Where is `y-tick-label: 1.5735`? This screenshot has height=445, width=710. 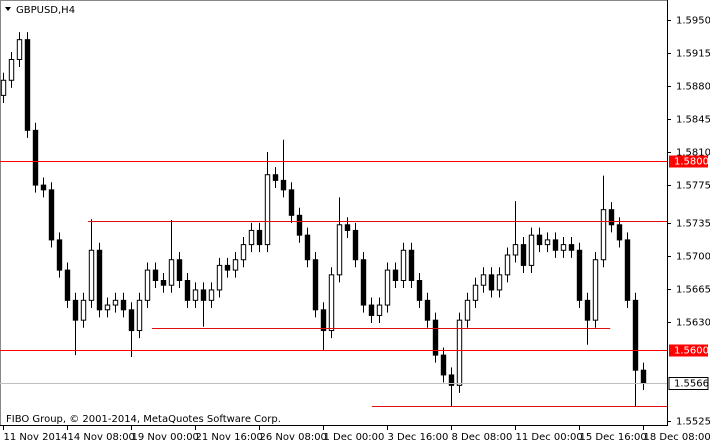
y-tick-label: 1.5735 is located at coordinates (693, 224).